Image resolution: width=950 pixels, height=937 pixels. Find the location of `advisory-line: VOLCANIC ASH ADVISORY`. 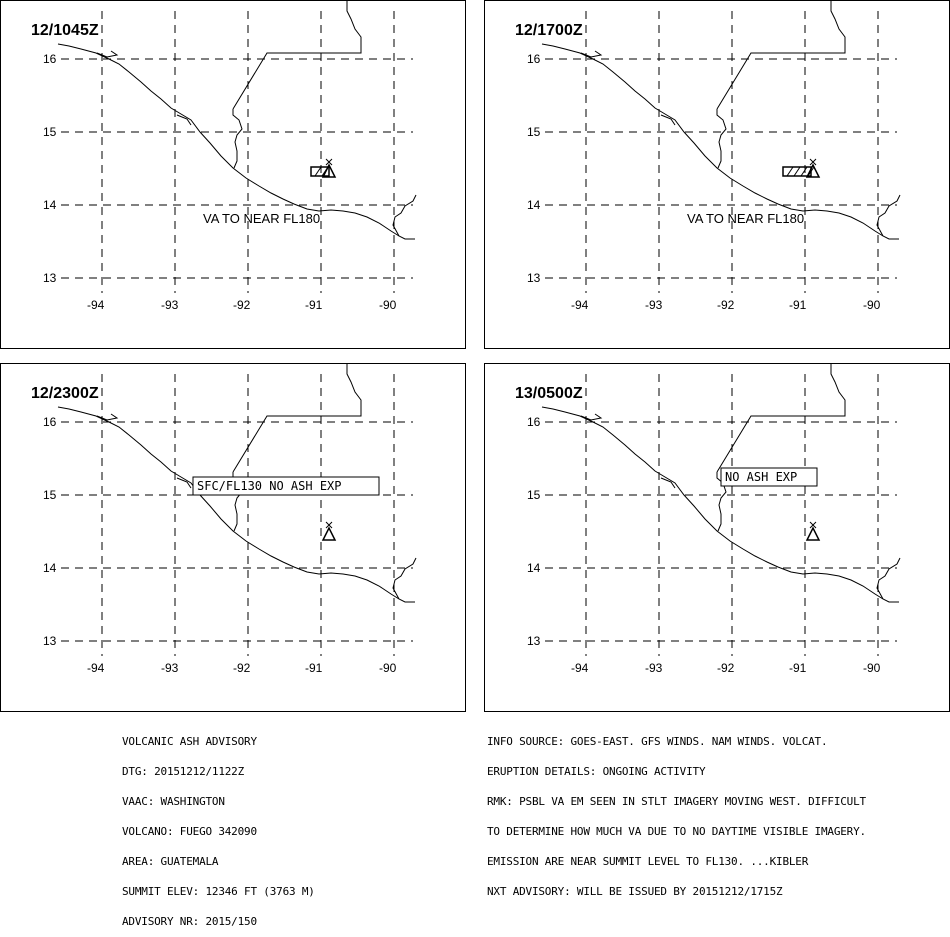

advisory-line: VOLCANIC ASH ADVISORY is located at coordinates (189, 741).